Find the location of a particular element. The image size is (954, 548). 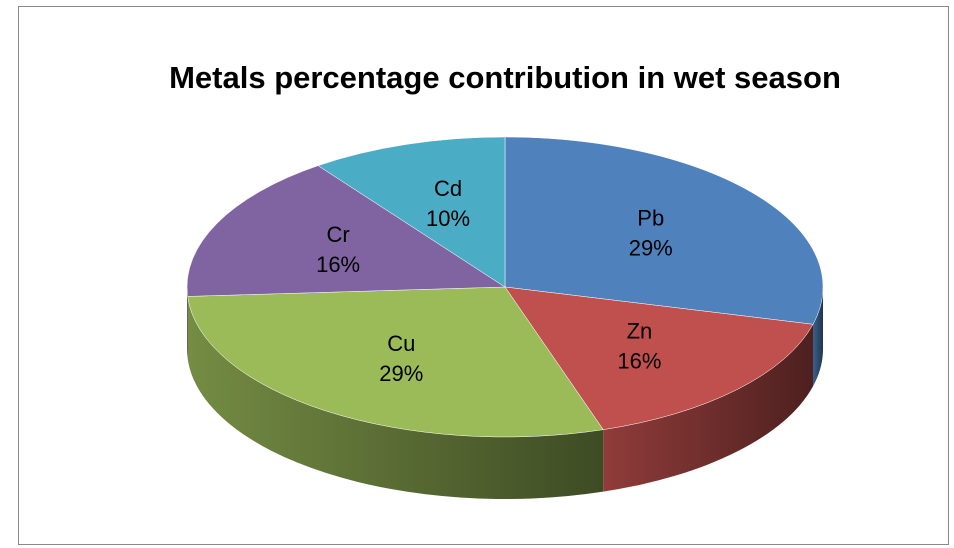

slice-category-label: Zn is located at coordinates (640, 330).